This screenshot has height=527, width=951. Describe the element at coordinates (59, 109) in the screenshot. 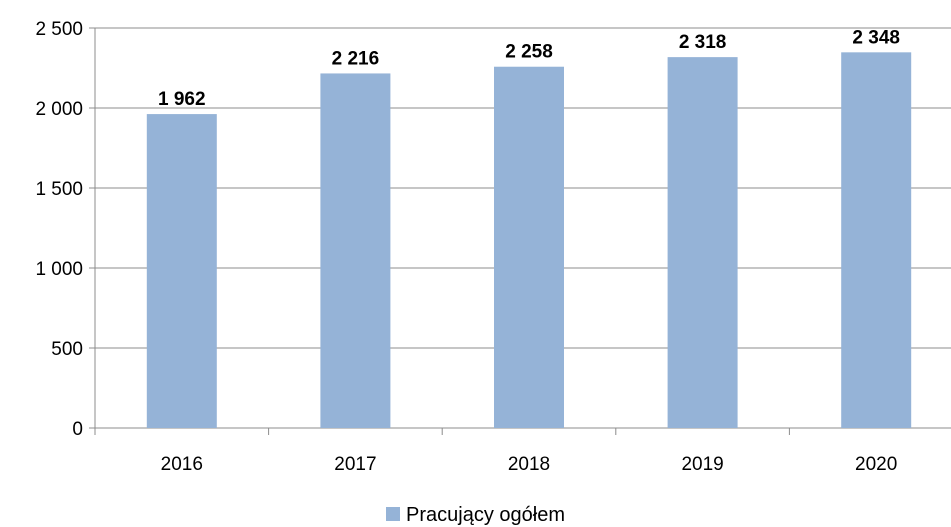

I see `y-tick-label: 2 000` at that location.